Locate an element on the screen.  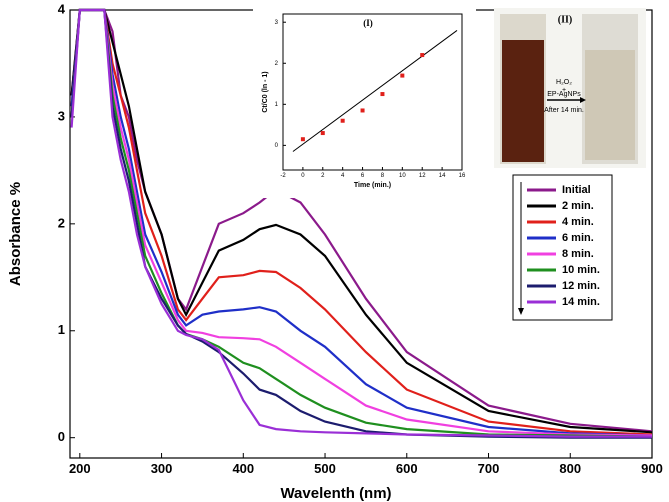
legend-box is located at coordinates (562, 247).